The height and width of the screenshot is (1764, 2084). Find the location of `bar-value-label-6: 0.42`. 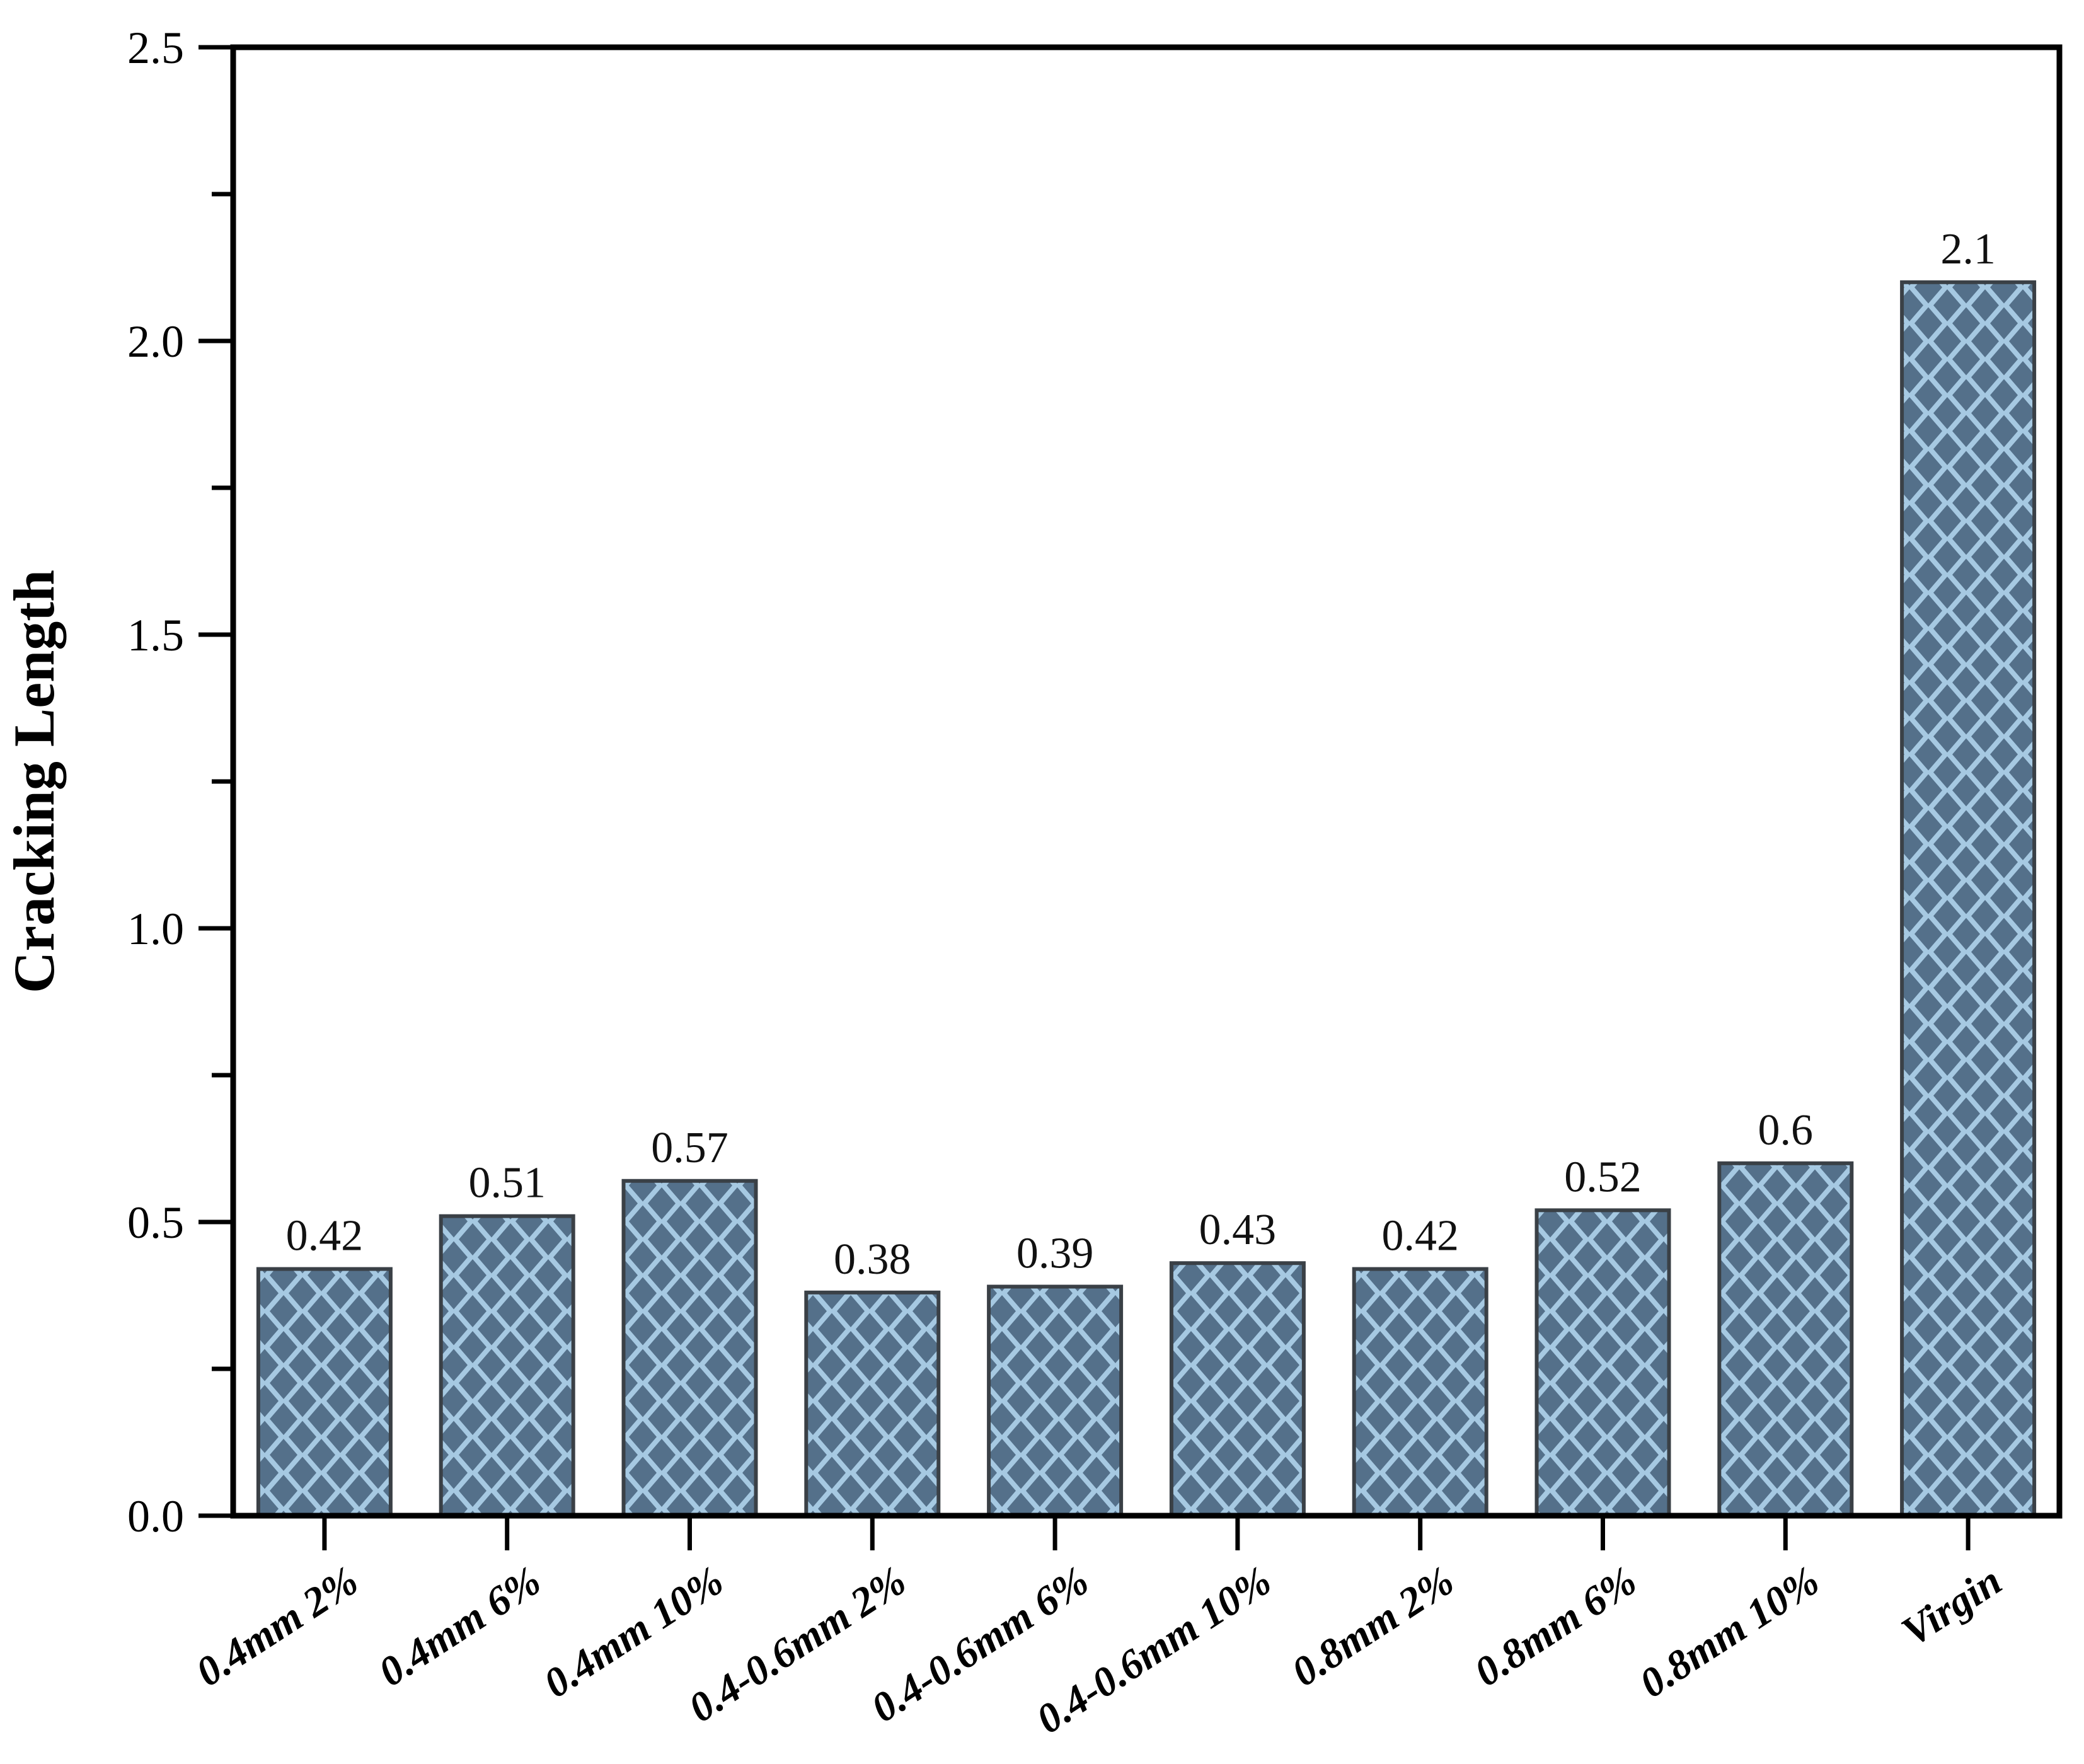

bar-value-label-6: 0.42 is located at coordinates (1420, 1236).